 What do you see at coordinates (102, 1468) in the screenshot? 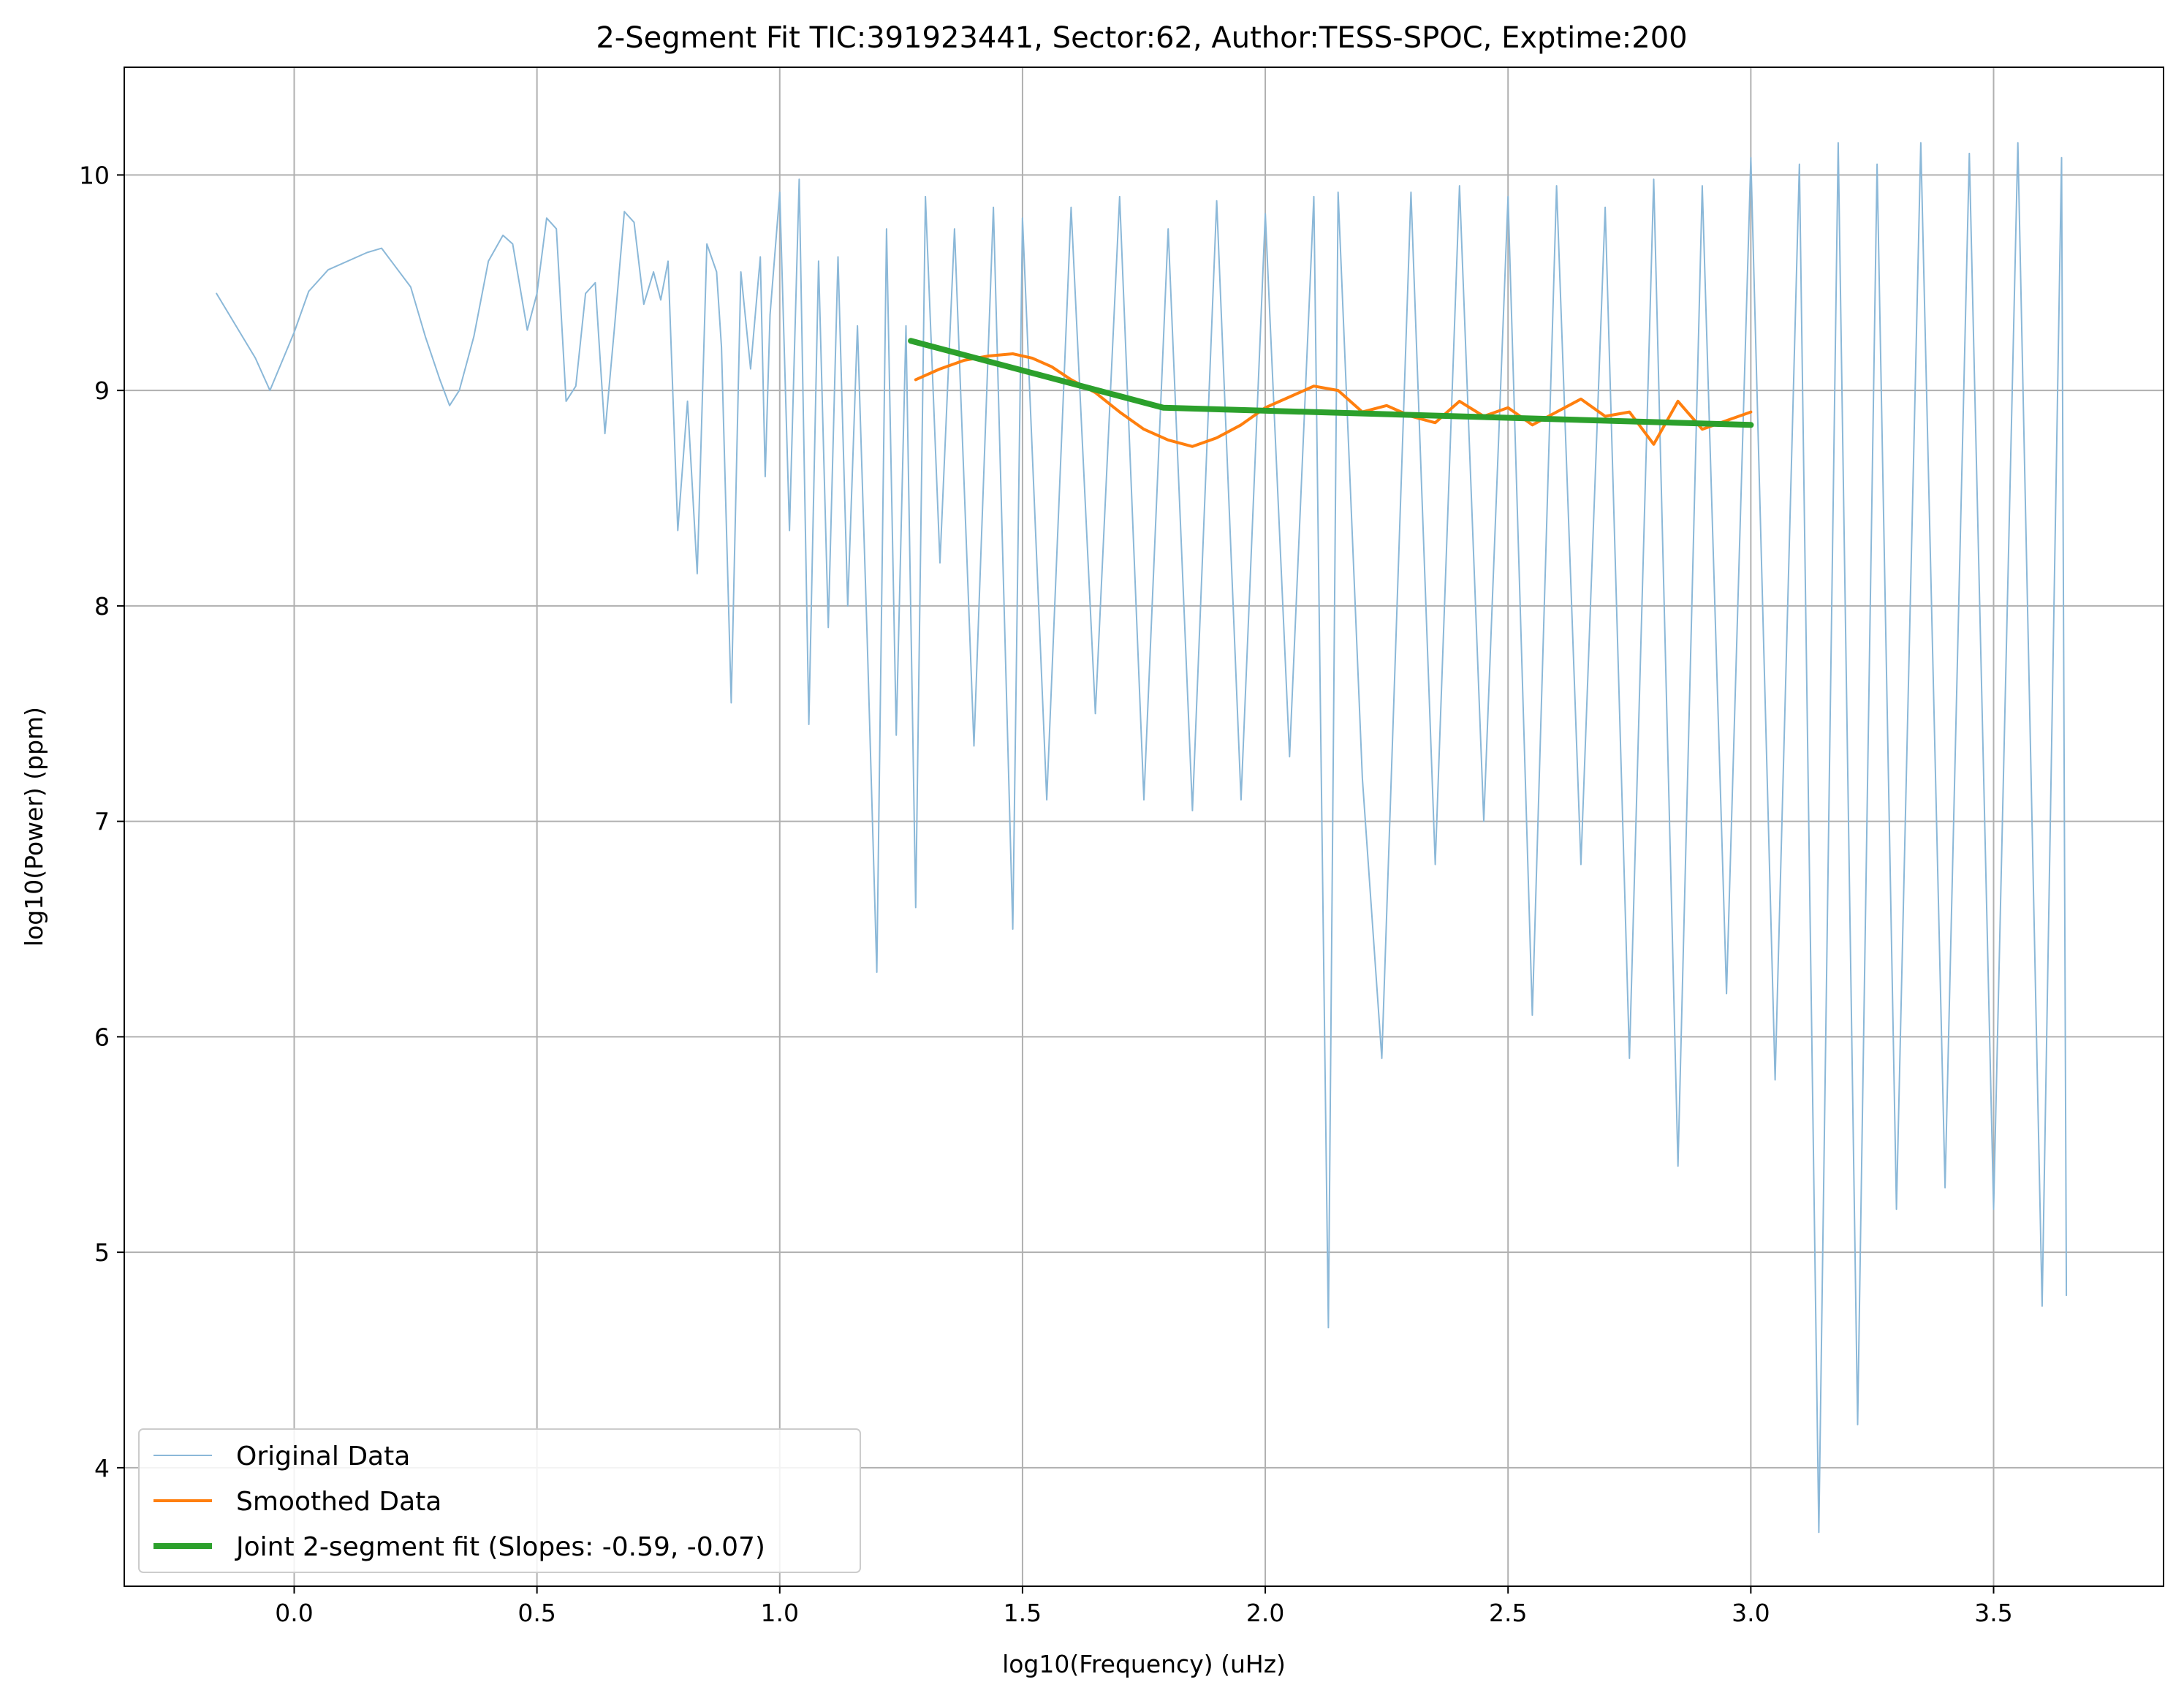
I see `y-tick-label: 4` at bounding box center [102, 1468].